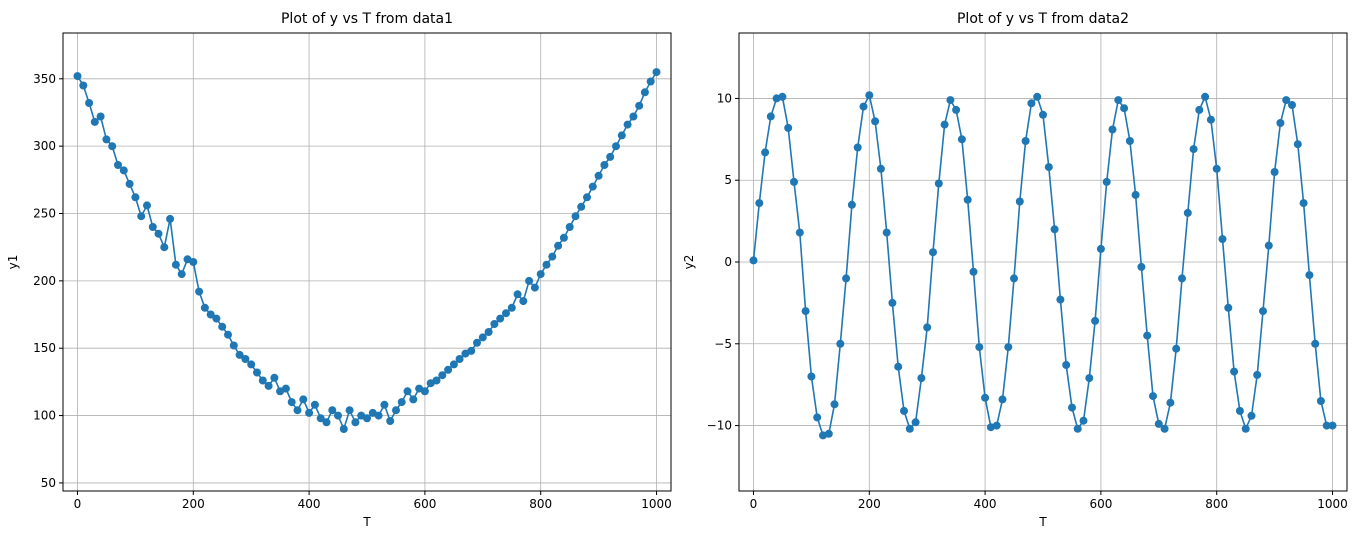 Image resolution: width=1358 pixels, height=538 pixels. What do you see at coordinates (1043, 19) in the screenshot?
I see `chart-title-data2: Plot of y vs T from data2` at bounding box center [1043, 19].